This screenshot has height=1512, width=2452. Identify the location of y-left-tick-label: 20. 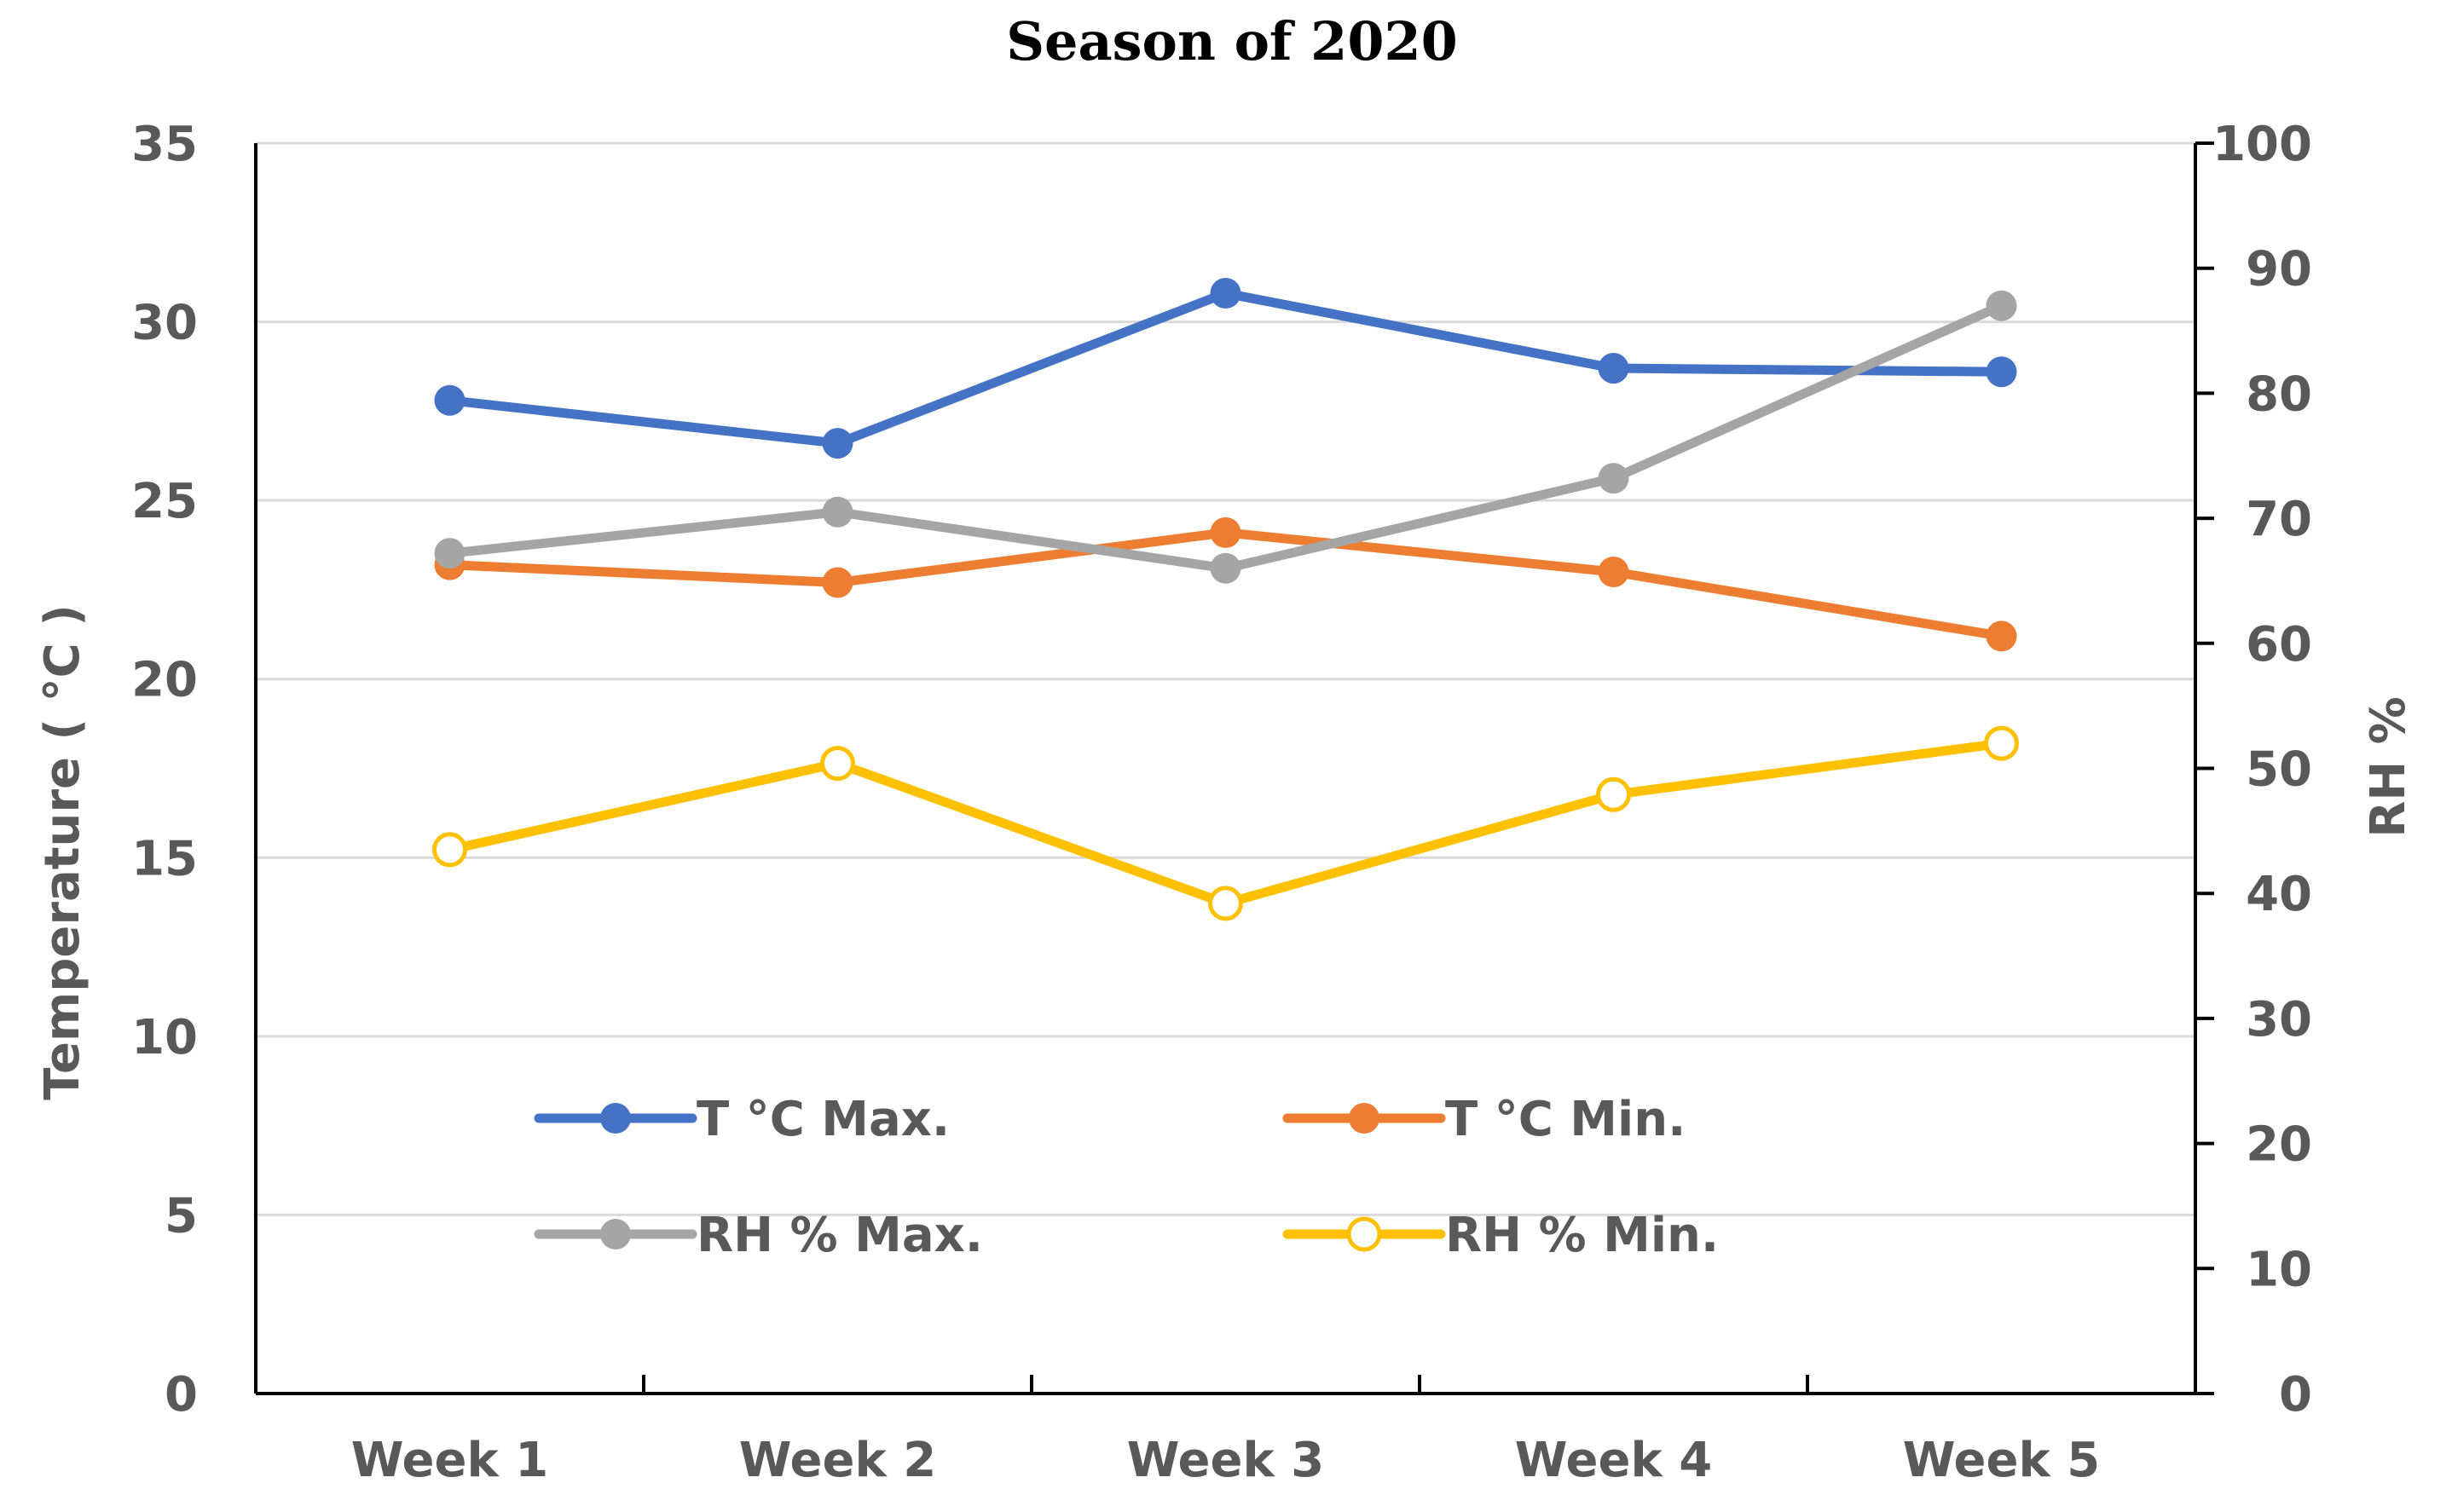
(164, 680).